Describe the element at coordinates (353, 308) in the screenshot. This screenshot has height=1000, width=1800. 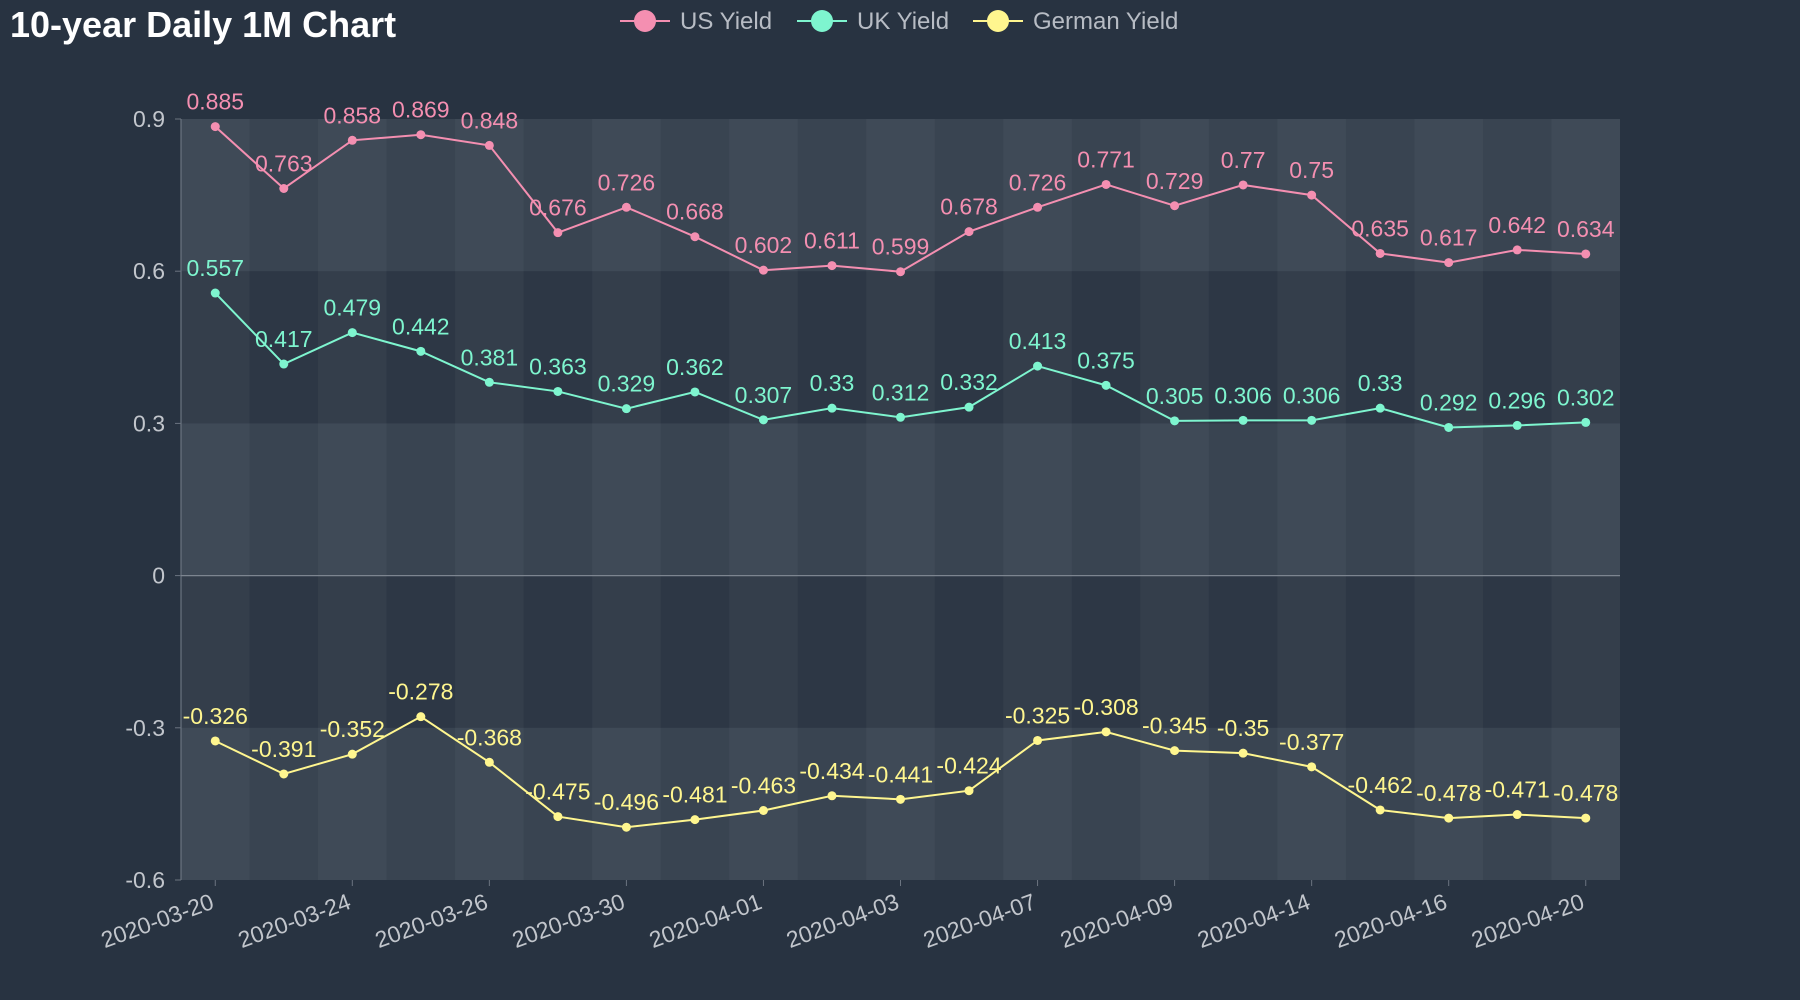
I see `data-label: 0.479` at that location.